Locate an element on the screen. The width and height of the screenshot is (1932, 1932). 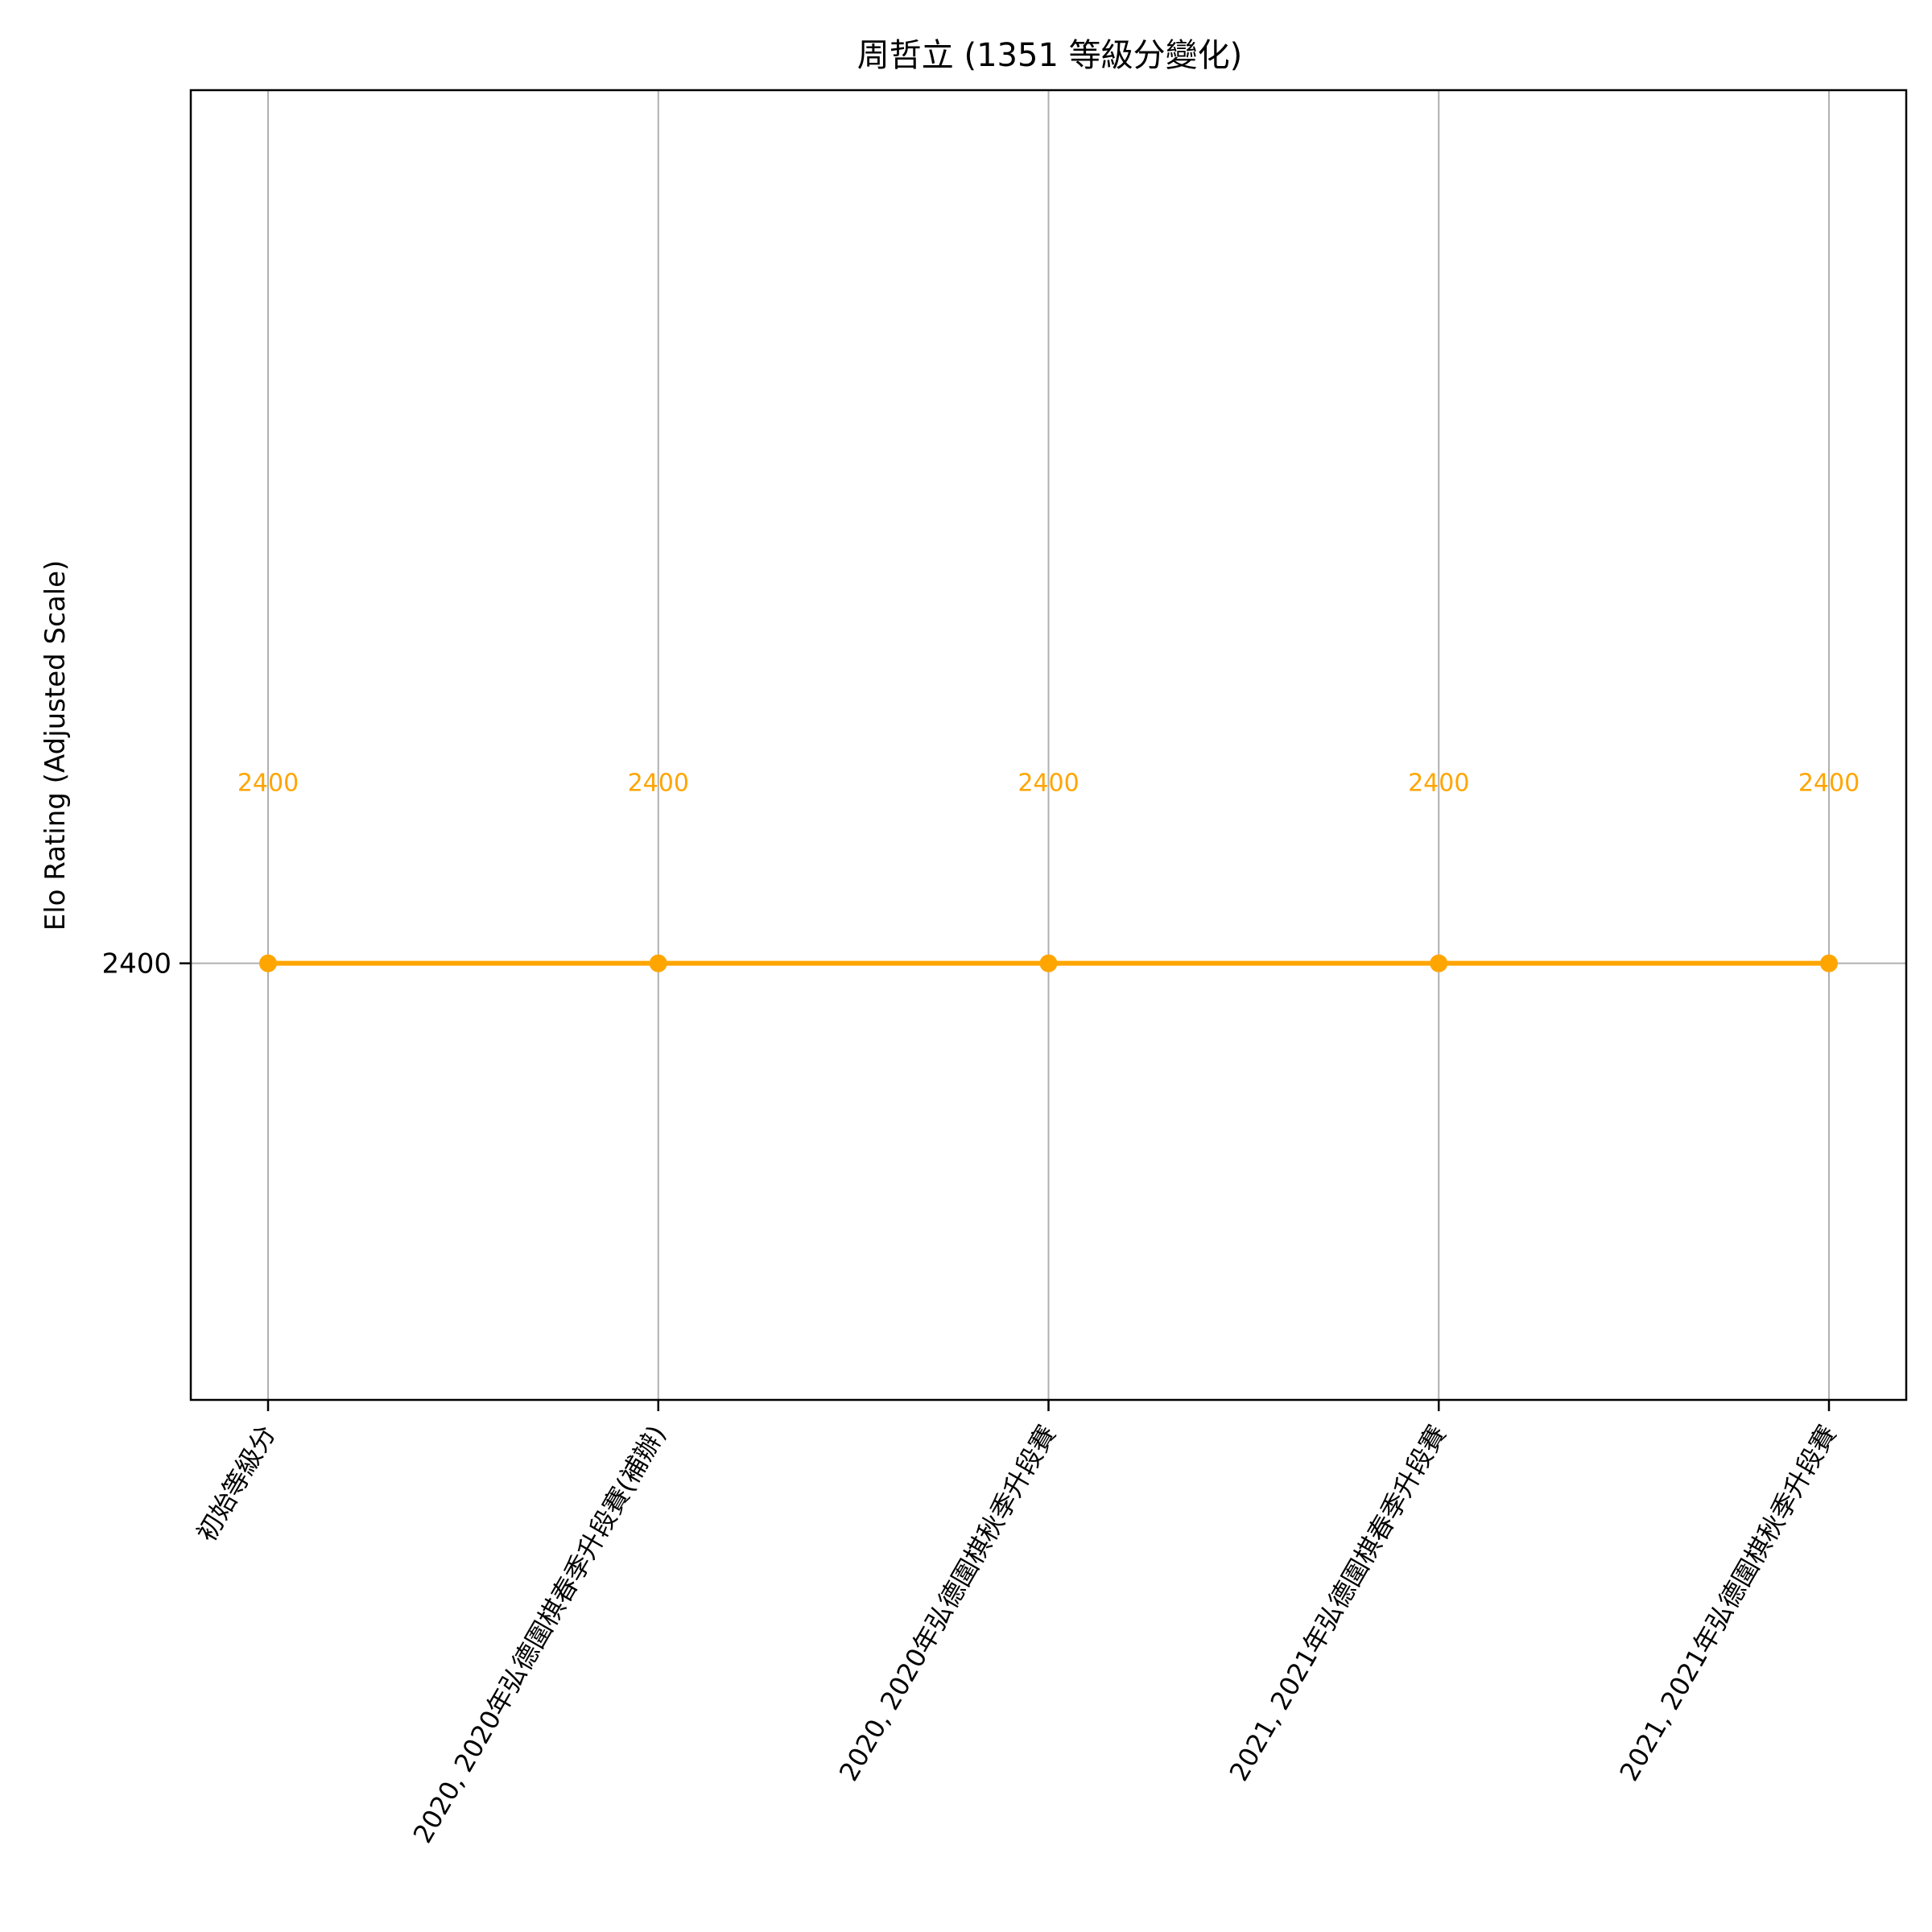
data-label-layer: 2400 2400 2400 2400 2400 is located at coordinates (1048, 784).